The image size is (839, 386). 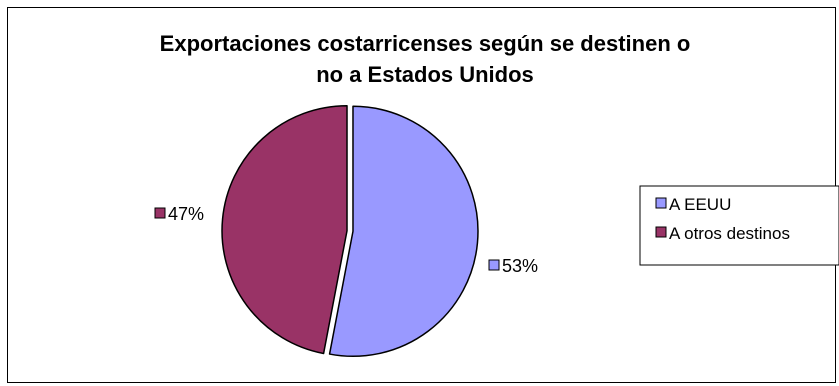 I want to click on data-label-key-a-otros-destinos, so click(x=160, y=213).